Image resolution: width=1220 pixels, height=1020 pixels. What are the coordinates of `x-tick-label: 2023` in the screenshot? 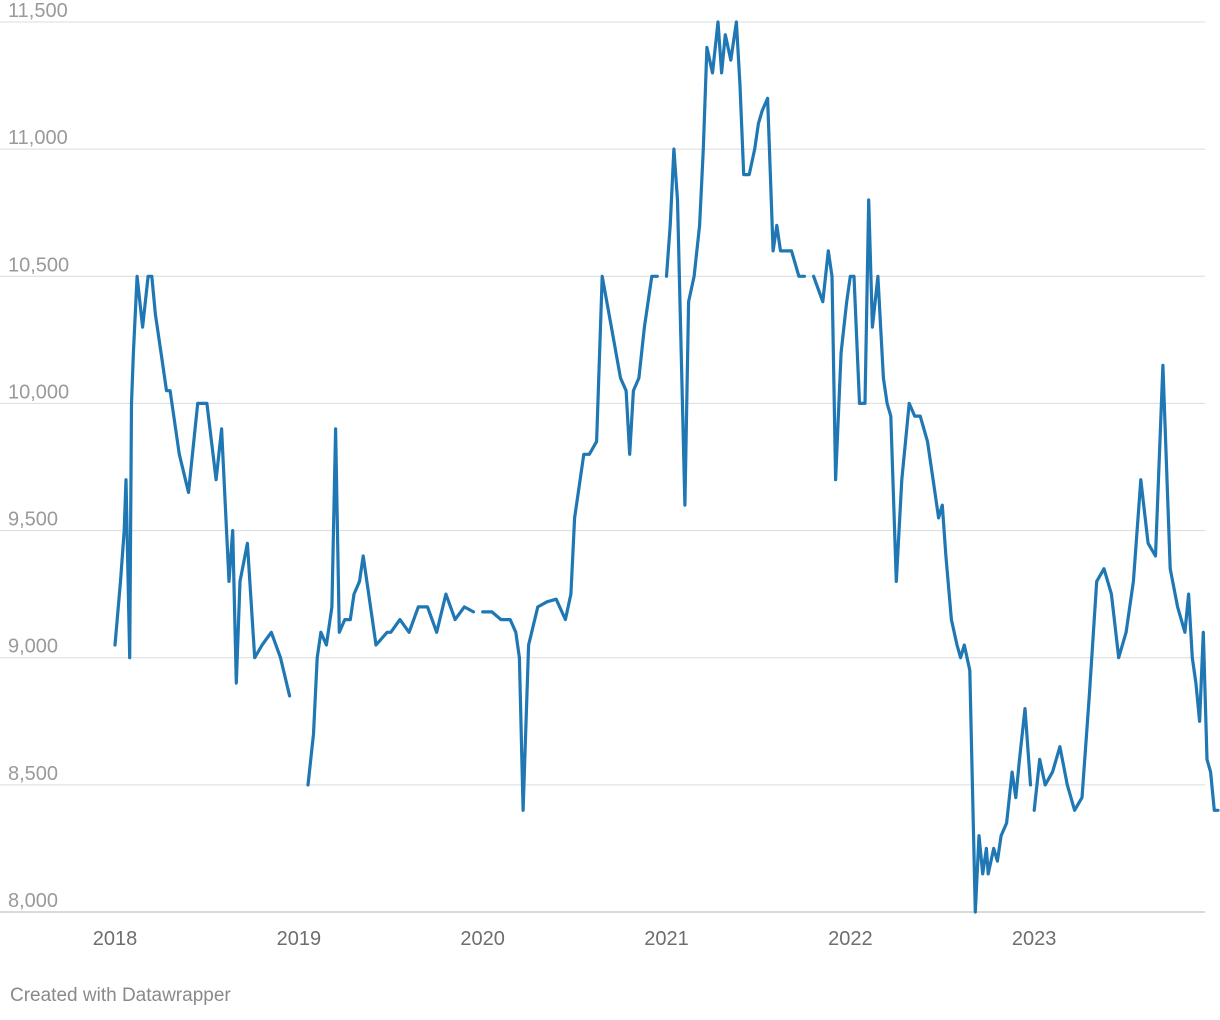 It's located at (1034, 939).